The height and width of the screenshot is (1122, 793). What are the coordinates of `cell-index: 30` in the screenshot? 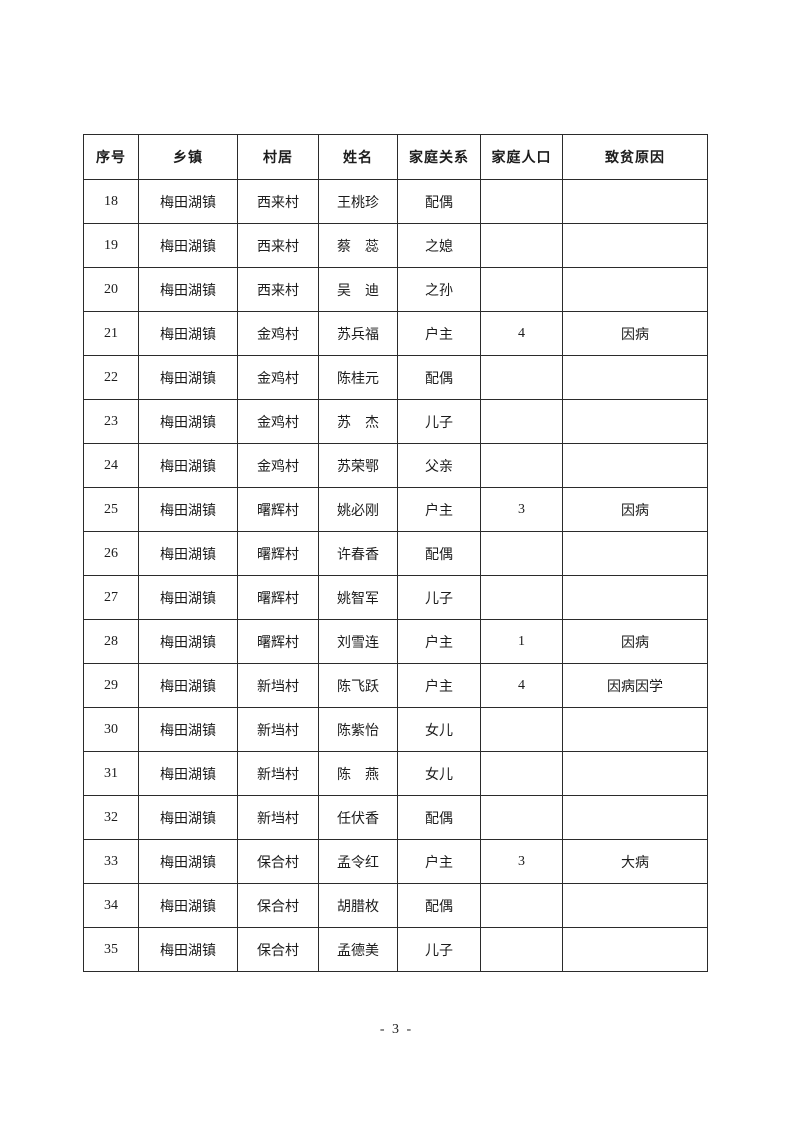 It's located at (111, 729).